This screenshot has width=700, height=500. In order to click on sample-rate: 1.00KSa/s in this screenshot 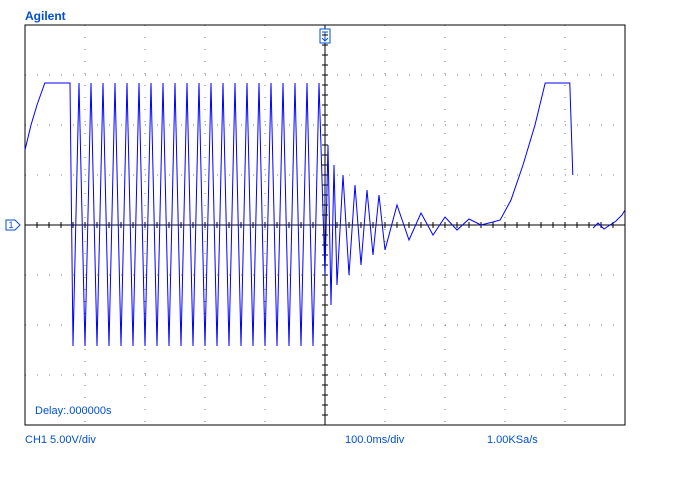, I will do `click(512, 440)`.